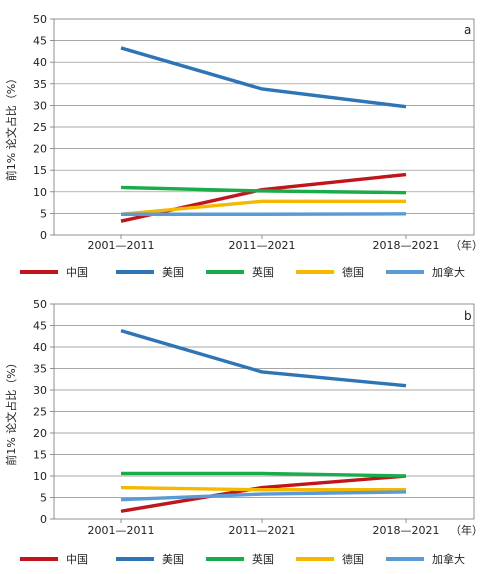  I want to click on chart2-y-tick-label: 30, so click(40, 390).